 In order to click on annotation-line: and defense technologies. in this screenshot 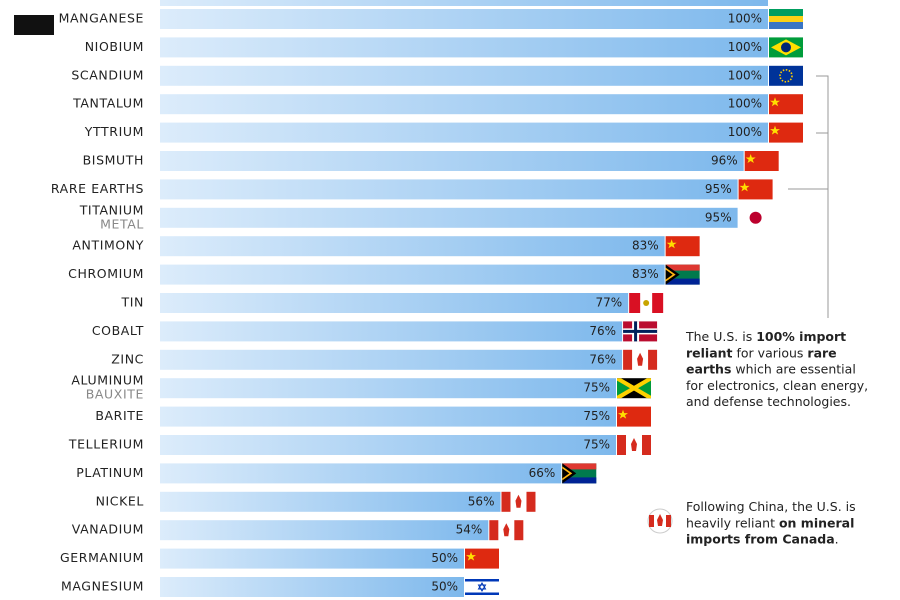, I will do `click(768, 401)`.